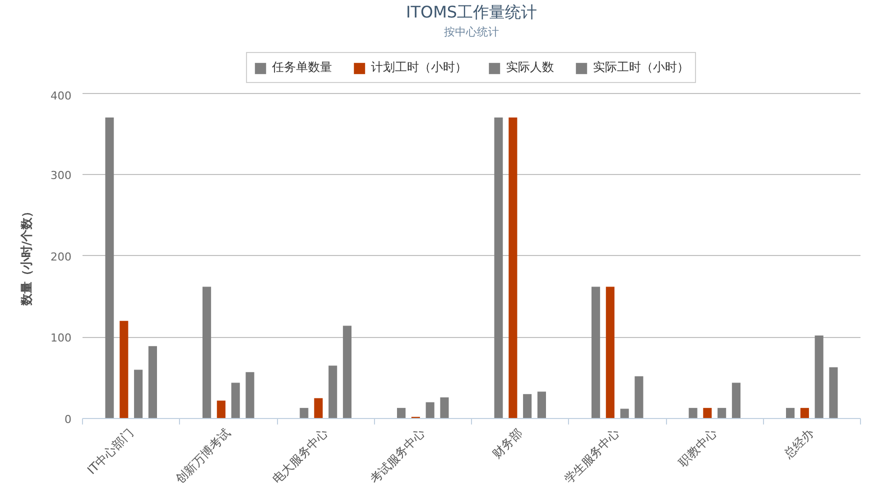  I want to click on legend-label: 实际工时（小时）, so click(641, 67).